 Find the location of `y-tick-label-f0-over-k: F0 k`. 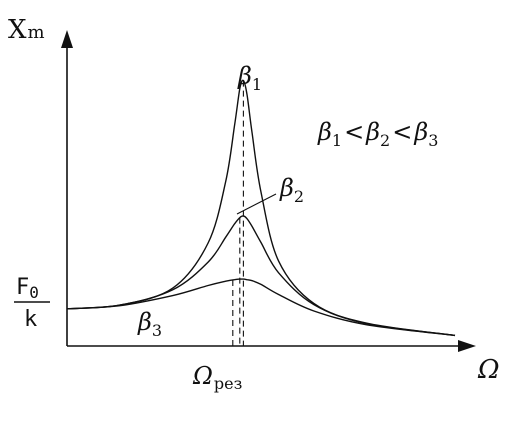

y-tick-label-f0-over-k: F0 k is located at coordinates (32, 303).